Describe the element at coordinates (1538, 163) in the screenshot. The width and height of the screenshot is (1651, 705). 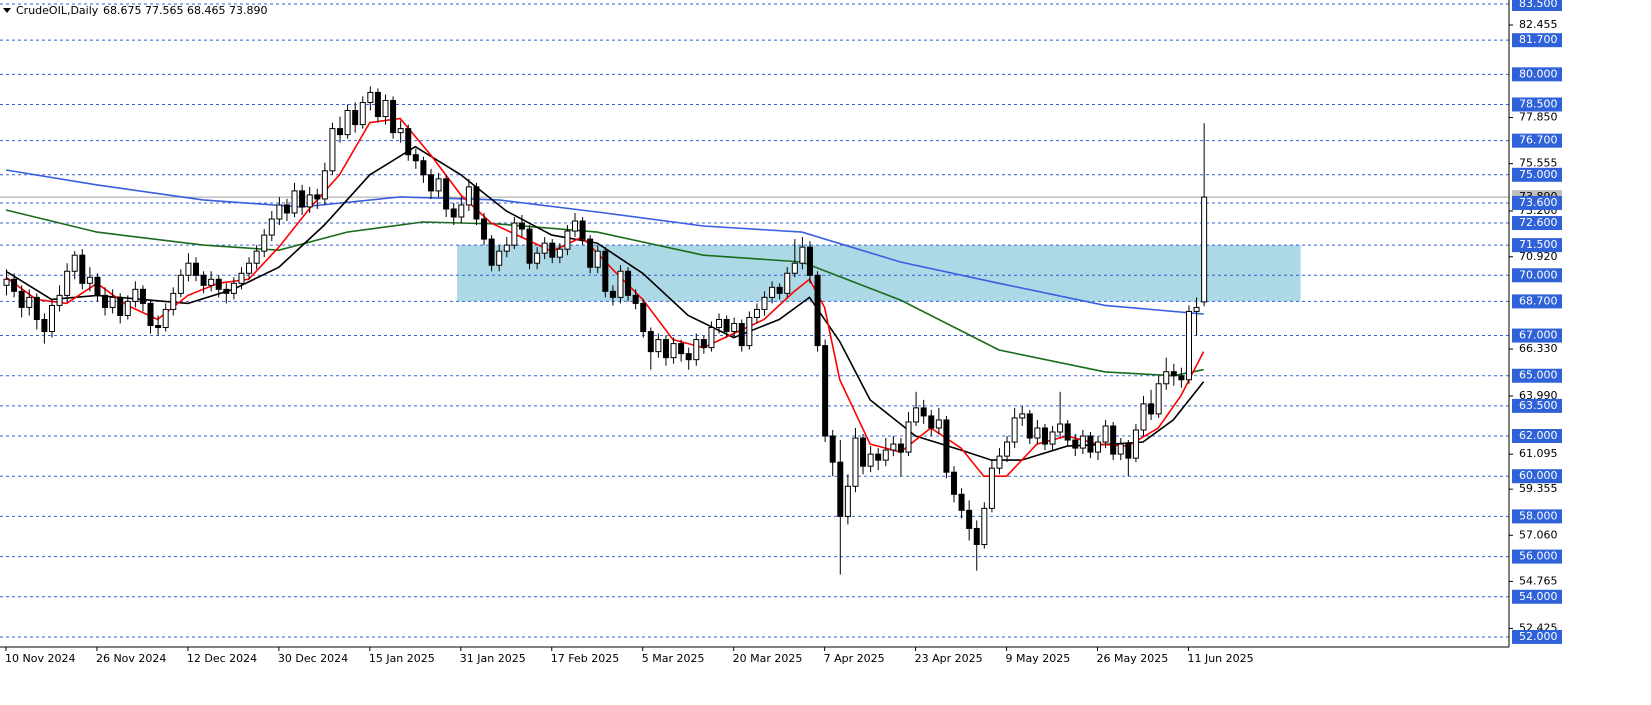
I see `y-tick-label: 75.555` at that location.